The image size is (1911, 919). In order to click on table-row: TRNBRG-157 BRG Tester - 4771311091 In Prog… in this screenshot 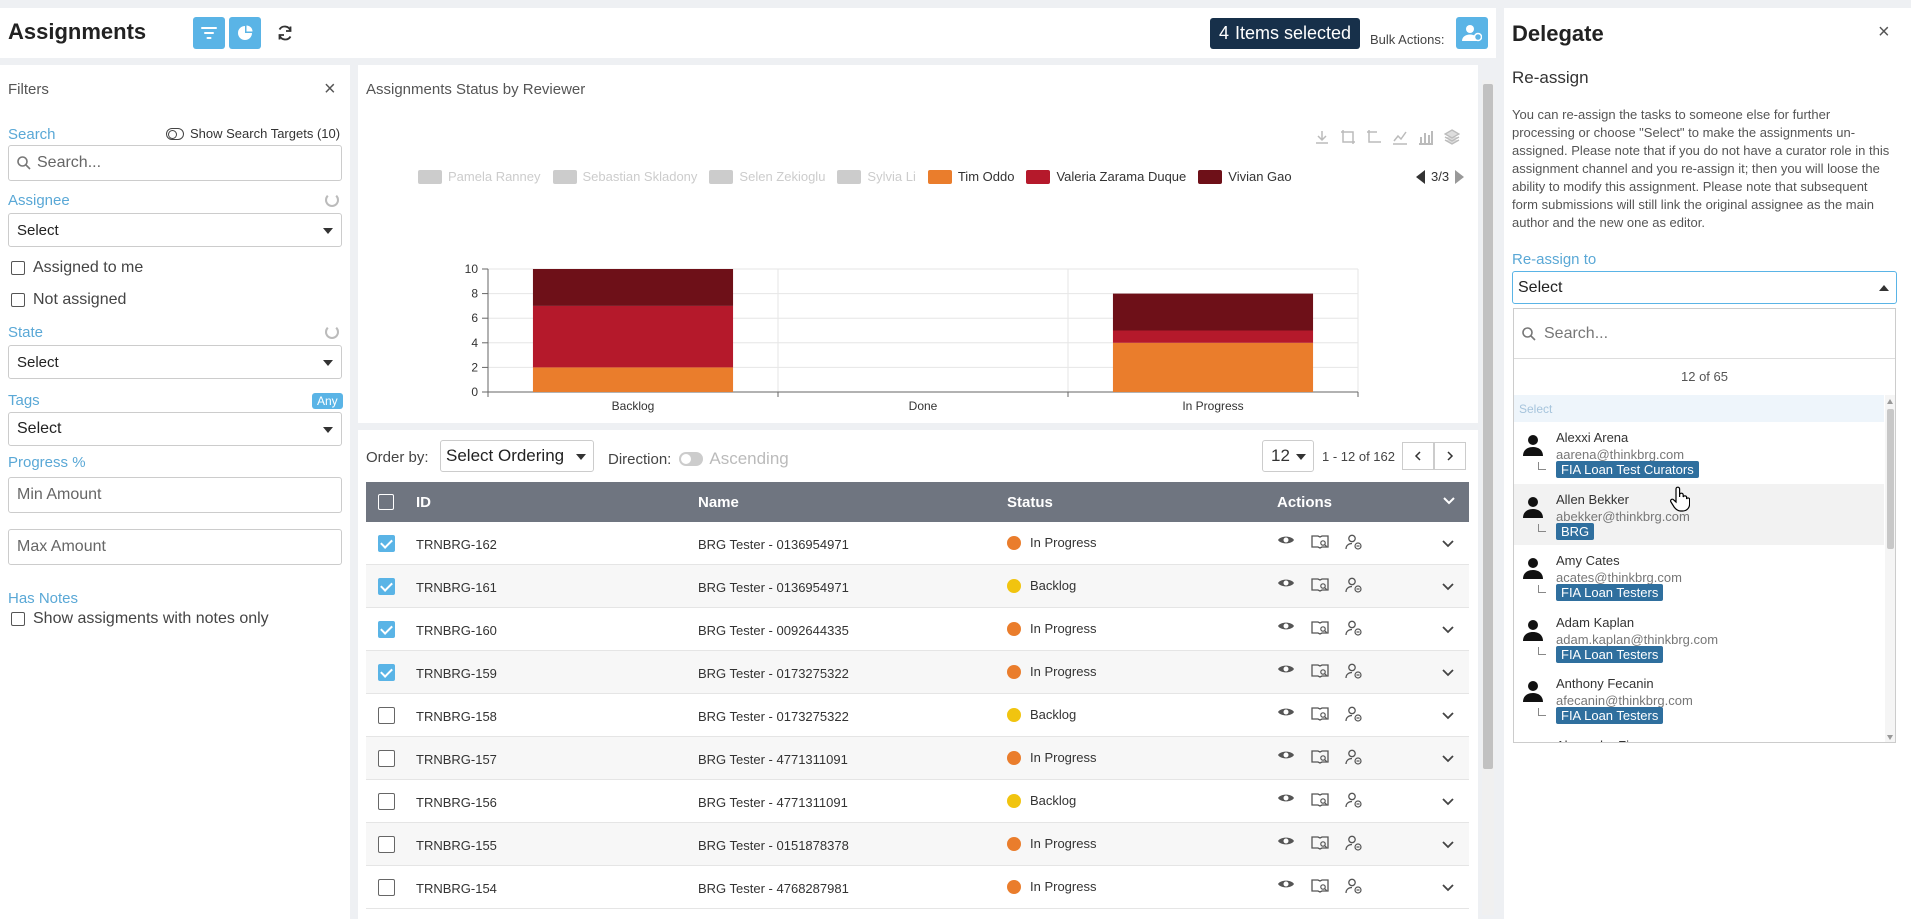, I will do `click(917, 758)`.